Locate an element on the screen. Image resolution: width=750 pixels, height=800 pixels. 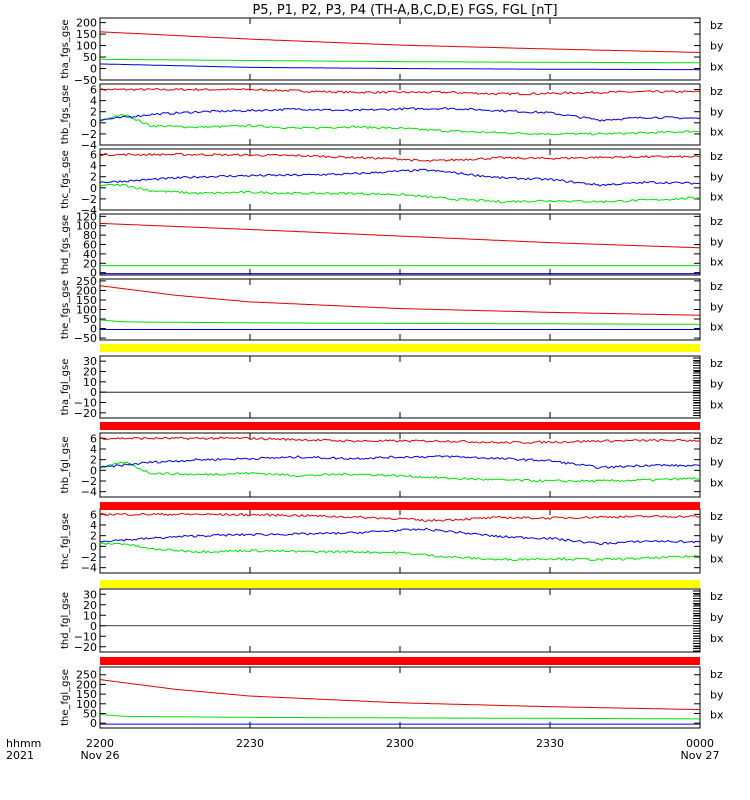
x-tick-label: 2300 is located at coordinates (400, 743).